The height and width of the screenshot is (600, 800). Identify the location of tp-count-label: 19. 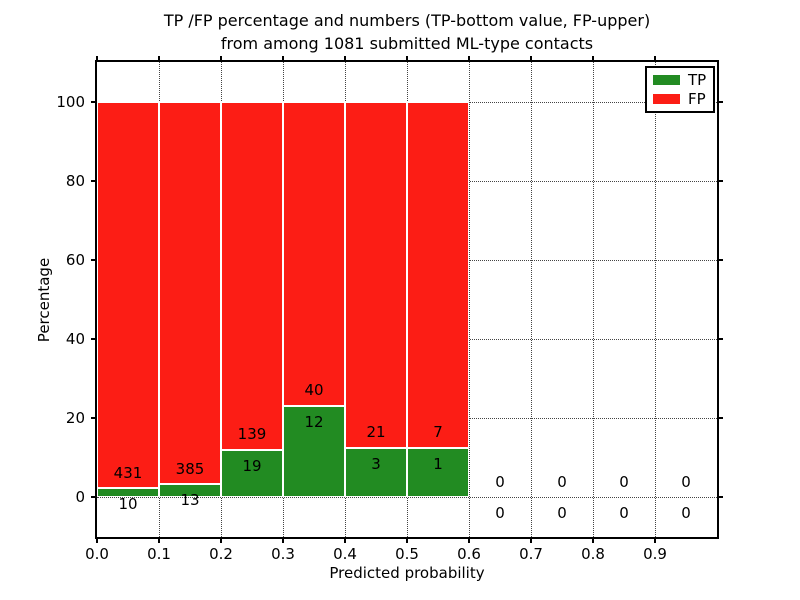
(252, 465).